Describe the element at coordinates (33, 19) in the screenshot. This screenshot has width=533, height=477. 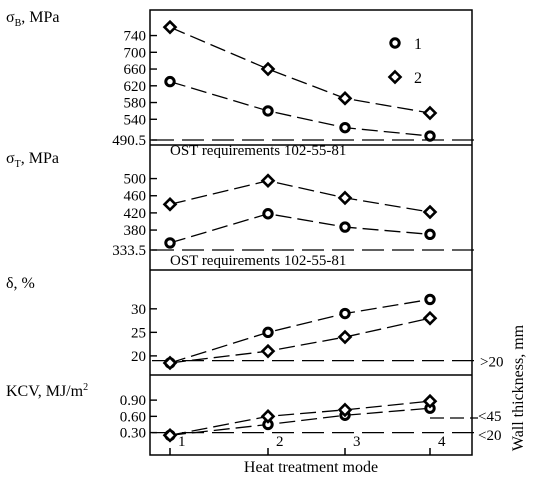
I see `panel-ylabel: σB, MPa` at that location.